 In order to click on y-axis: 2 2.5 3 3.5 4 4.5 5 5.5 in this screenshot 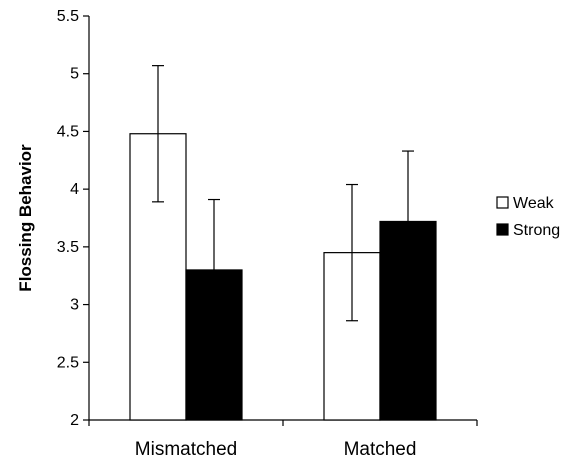, I will do `click(73, 218)`.